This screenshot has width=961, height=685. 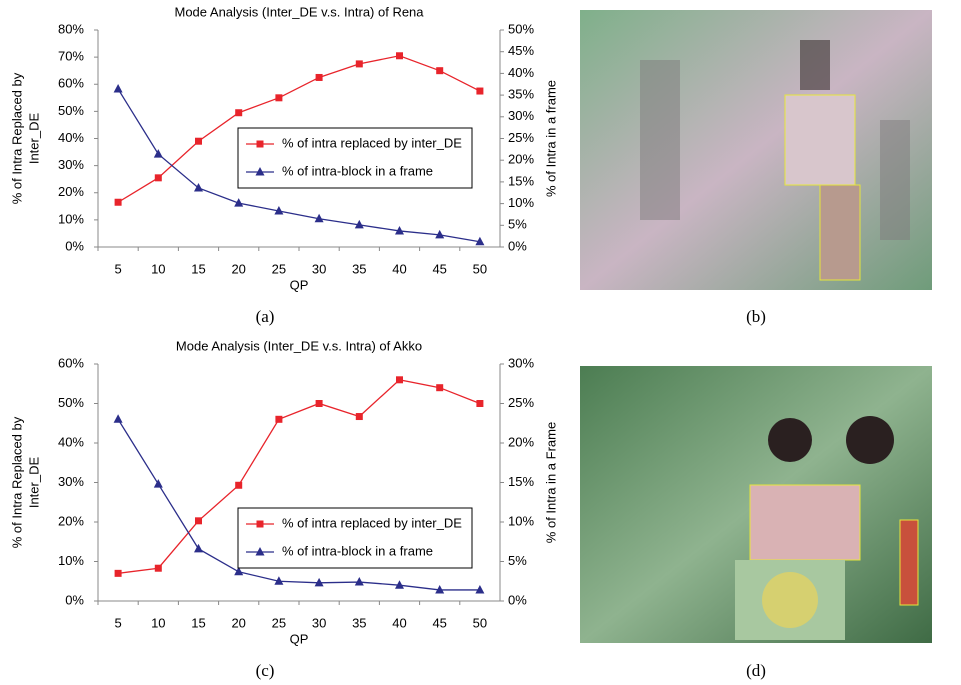 I want to click on y-axis-label: % of Intra Replaced by, so click(x=16, y=138).